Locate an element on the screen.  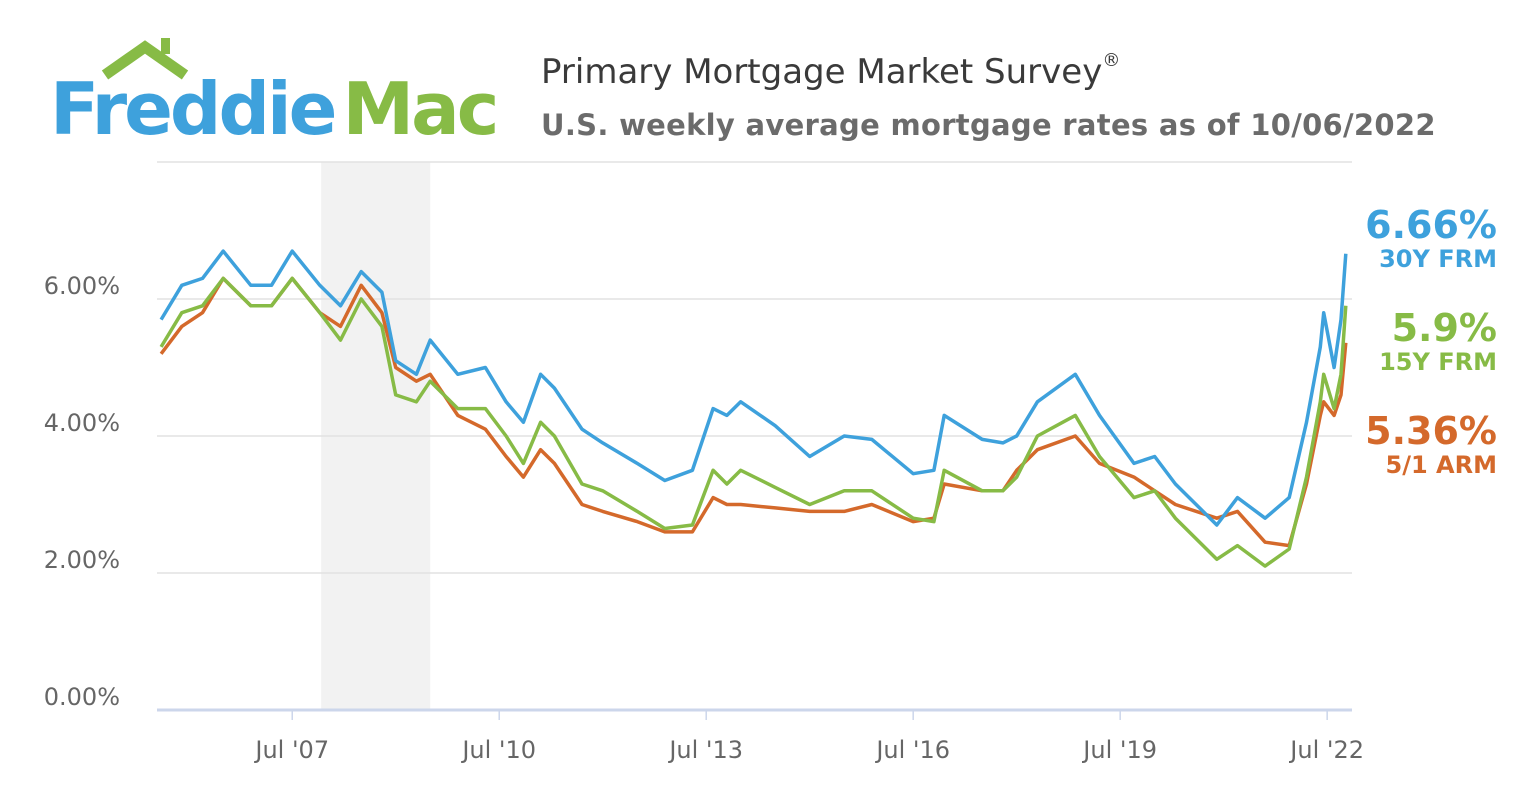
latest-value-30y: 6.66% is located at coordinates (1431, 225).